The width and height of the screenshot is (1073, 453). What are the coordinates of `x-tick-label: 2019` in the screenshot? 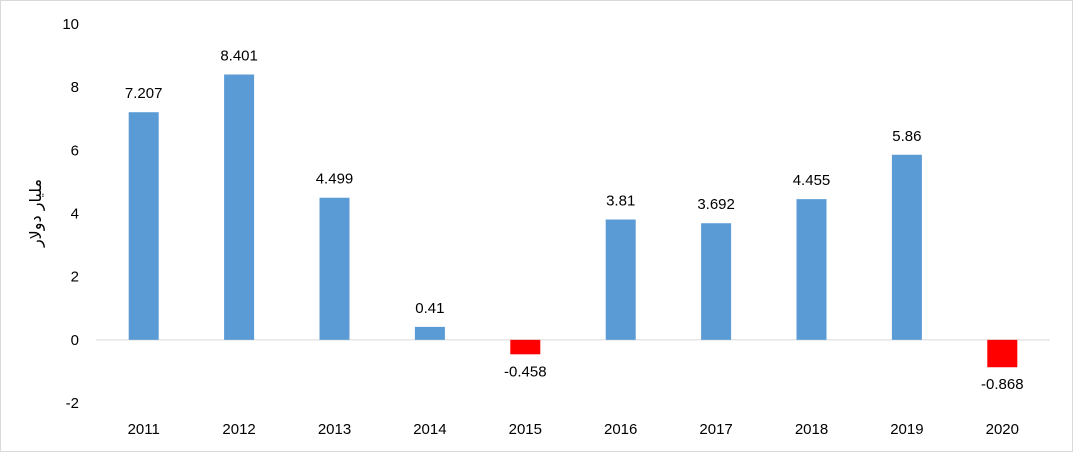 It's located at (906, 429).